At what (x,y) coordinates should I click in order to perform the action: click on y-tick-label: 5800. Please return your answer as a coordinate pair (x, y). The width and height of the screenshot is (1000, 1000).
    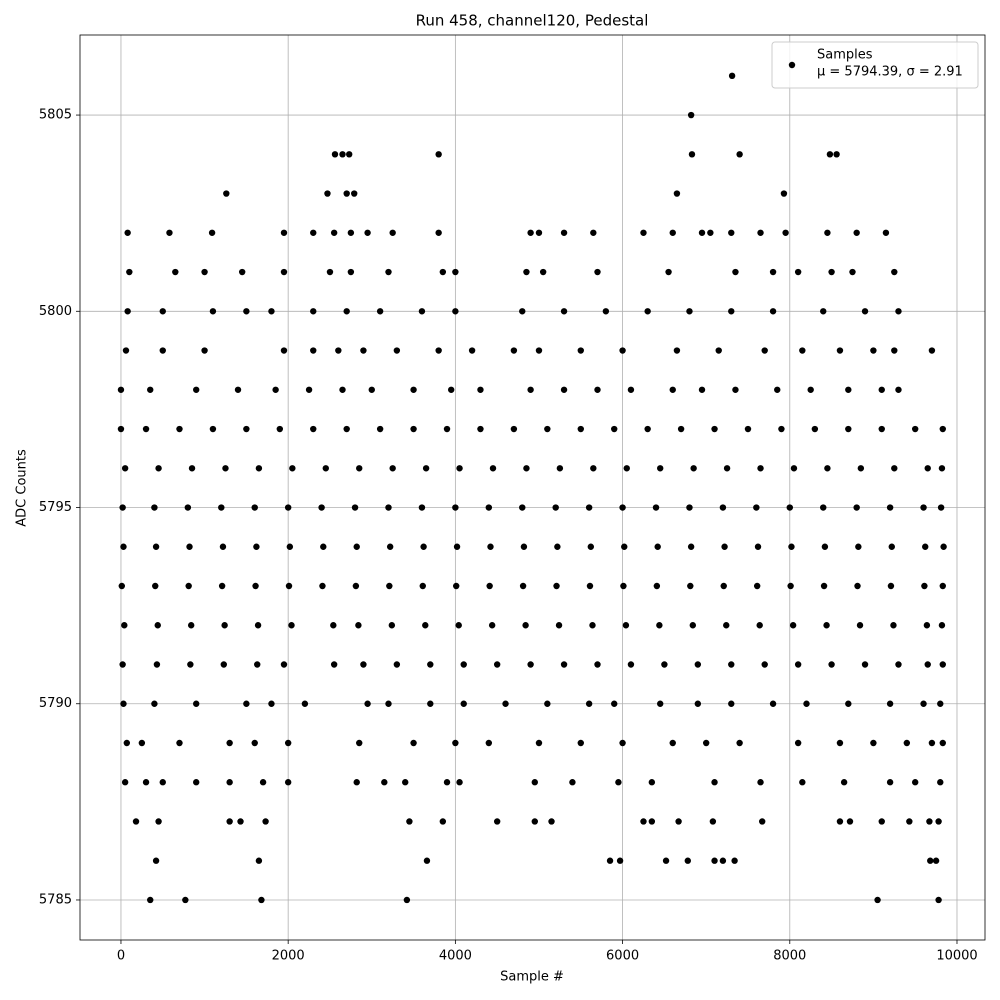
    Looking at the image, I should click on (55, 311).